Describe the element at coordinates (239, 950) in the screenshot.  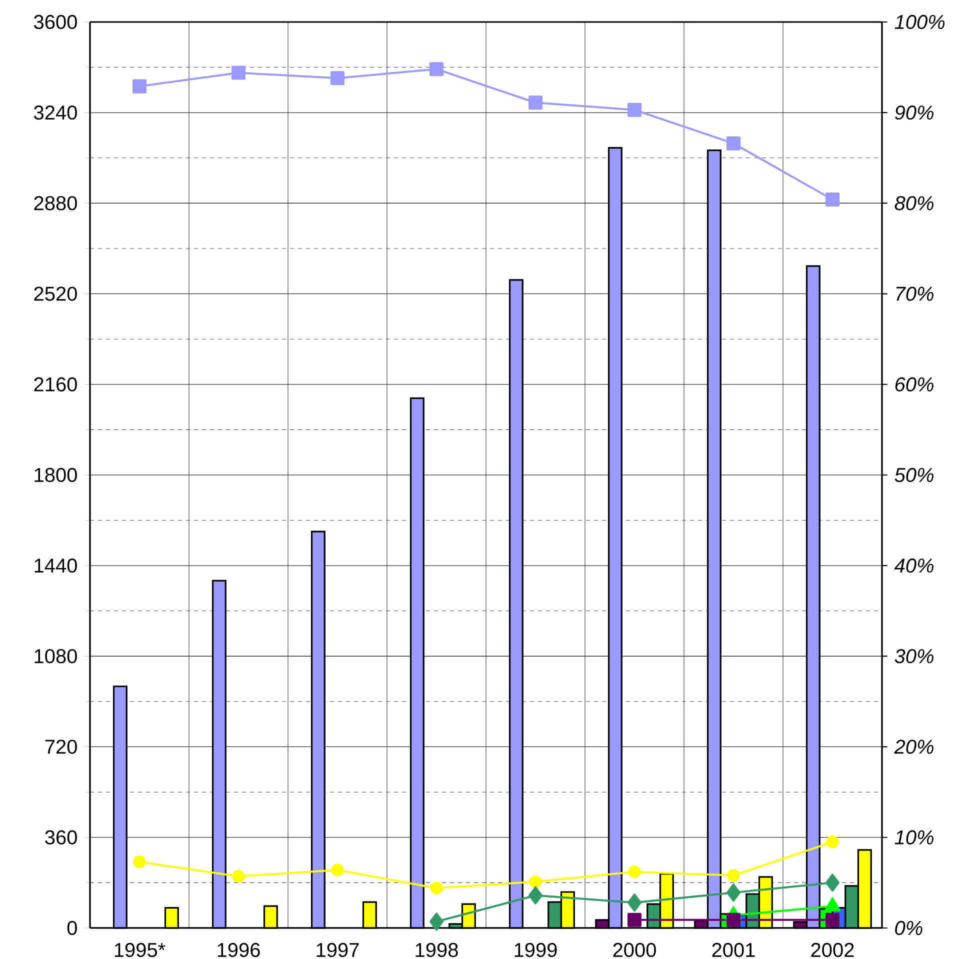
I see `x-tick-label: 1996` at that location.